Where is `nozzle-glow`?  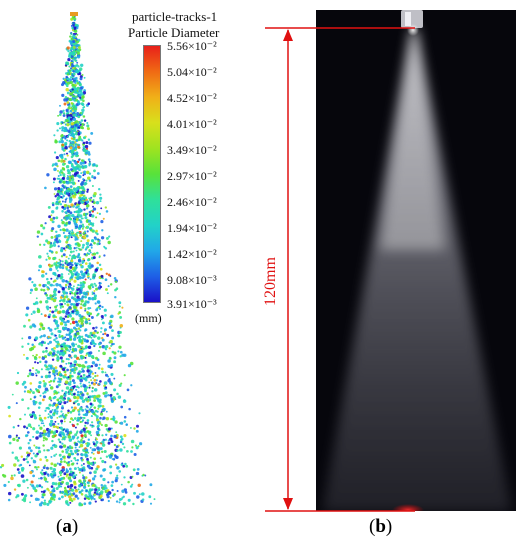
nozzle-glow is located at coordinates (413, 30).